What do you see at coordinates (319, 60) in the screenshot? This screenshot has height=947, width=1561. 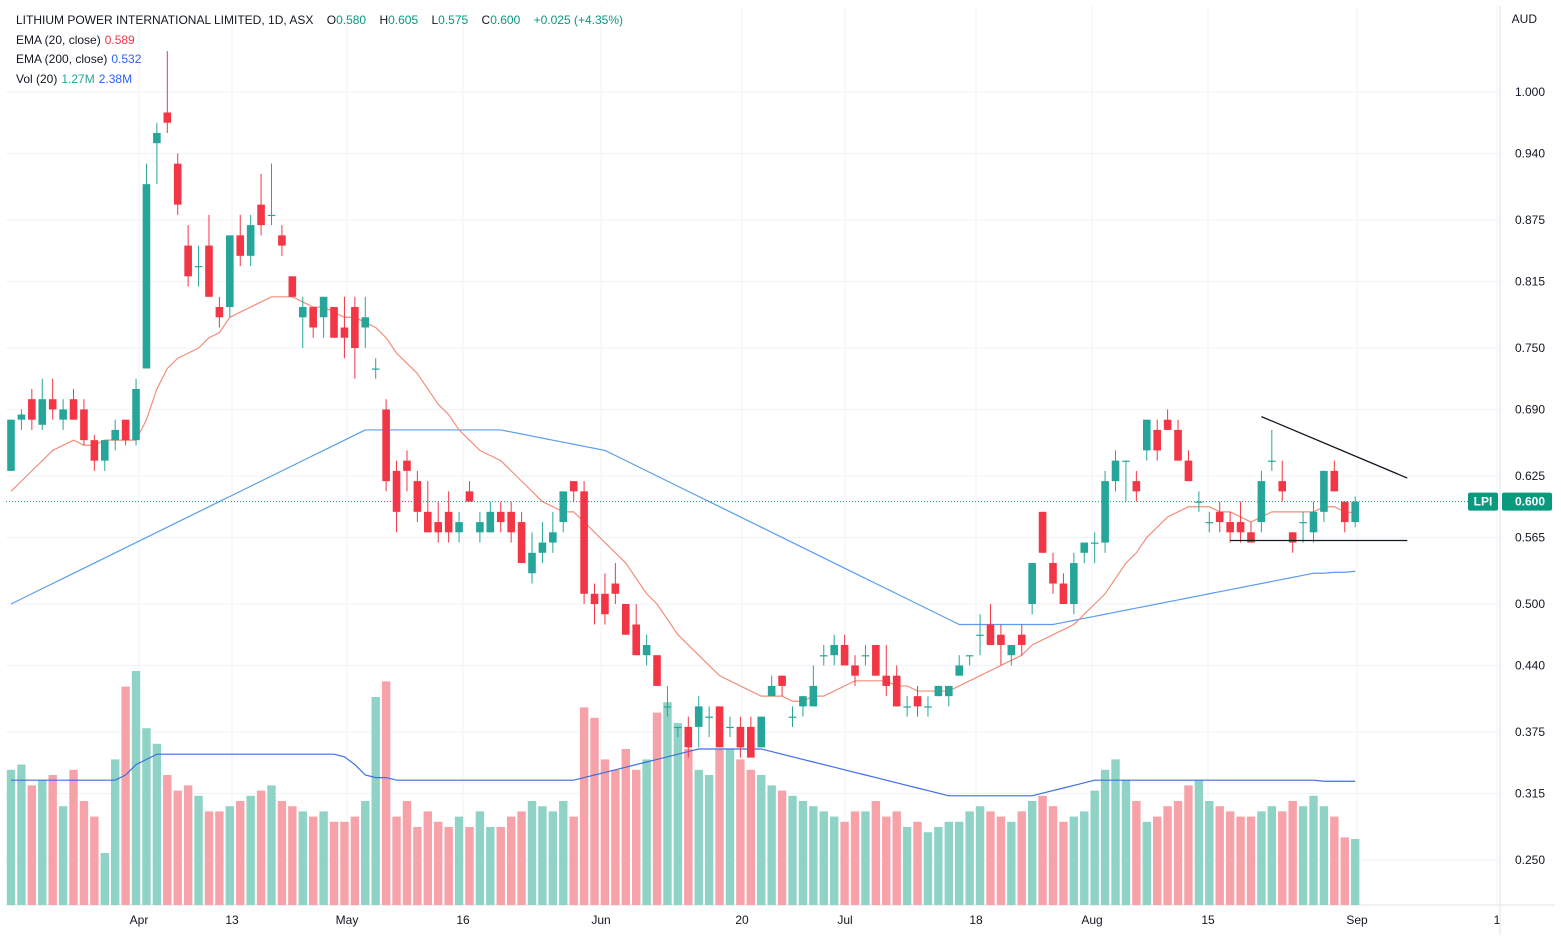 I see `ema200-row: EMA (200, close) 0.532` at bounding box center [319, 60].